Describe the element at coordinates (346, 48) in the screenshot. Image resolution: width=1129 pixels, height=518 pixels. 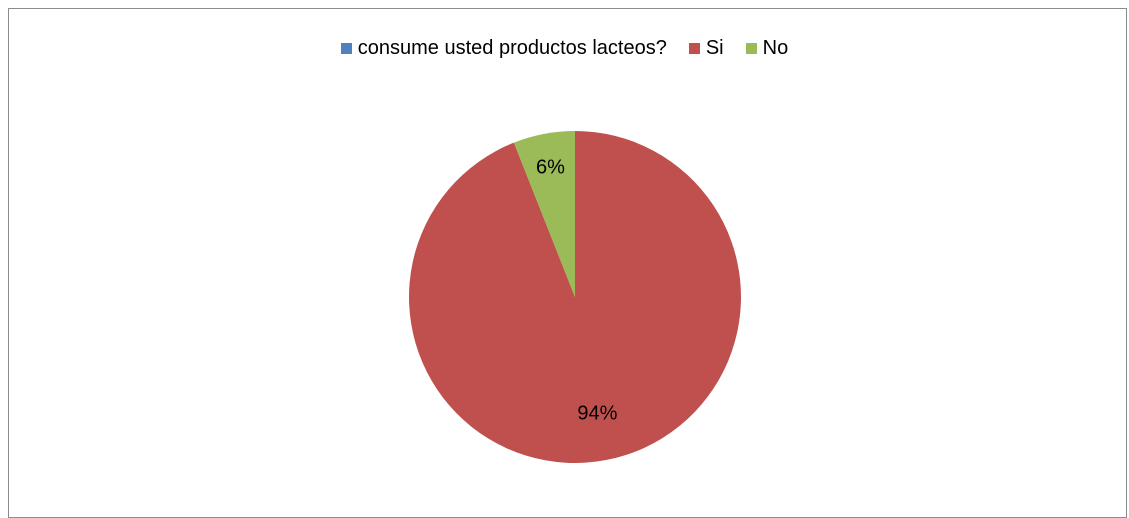
I see `legend-swatch-series` at that location.